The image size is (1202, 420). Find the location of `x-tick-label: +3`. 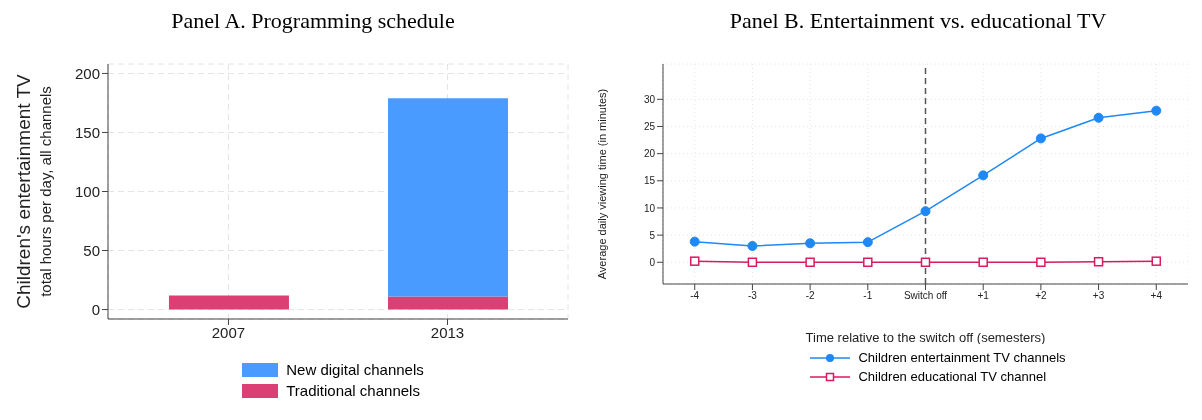

x-tick-label: +3 is located at coordinates (1098, 296).